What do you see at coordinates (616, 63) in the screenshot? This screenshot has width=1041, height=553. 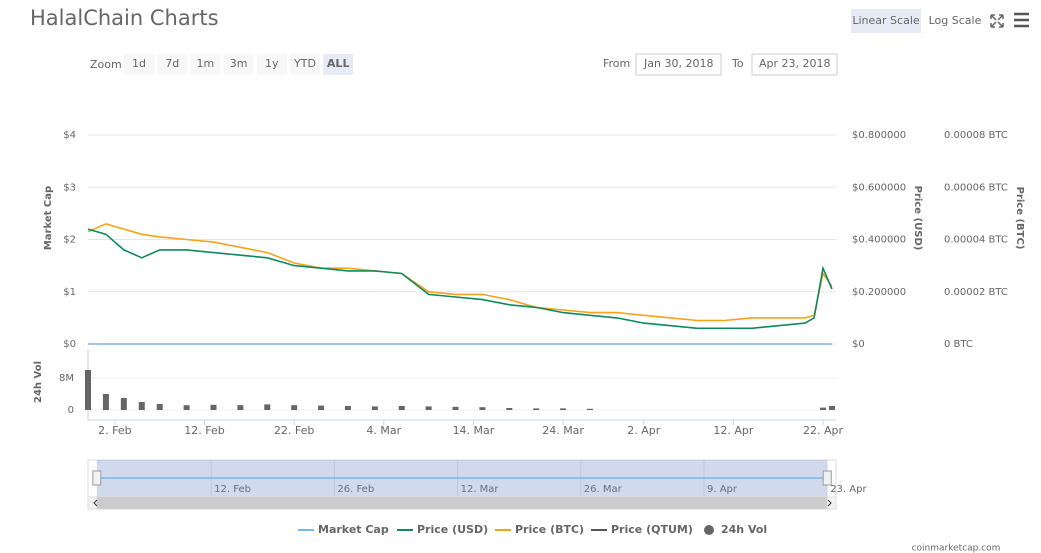 I see `from-label: From` at bounding box center [616, 63].